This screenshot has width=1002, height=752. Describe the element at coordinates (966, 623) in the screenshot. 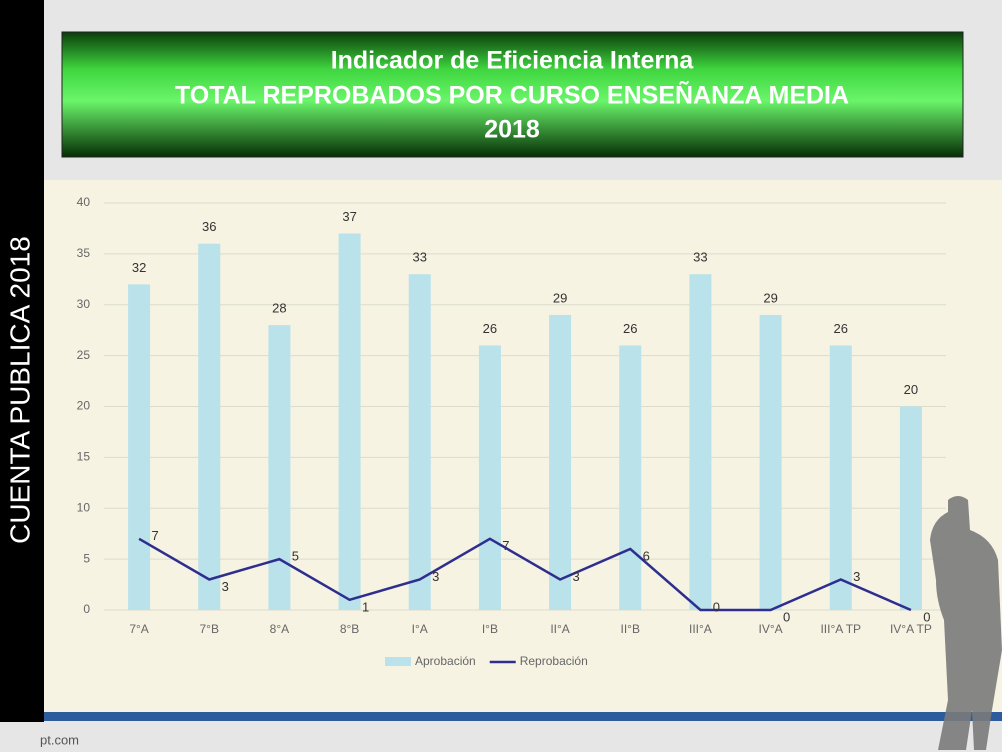

I see `person-silhouette` at that location.